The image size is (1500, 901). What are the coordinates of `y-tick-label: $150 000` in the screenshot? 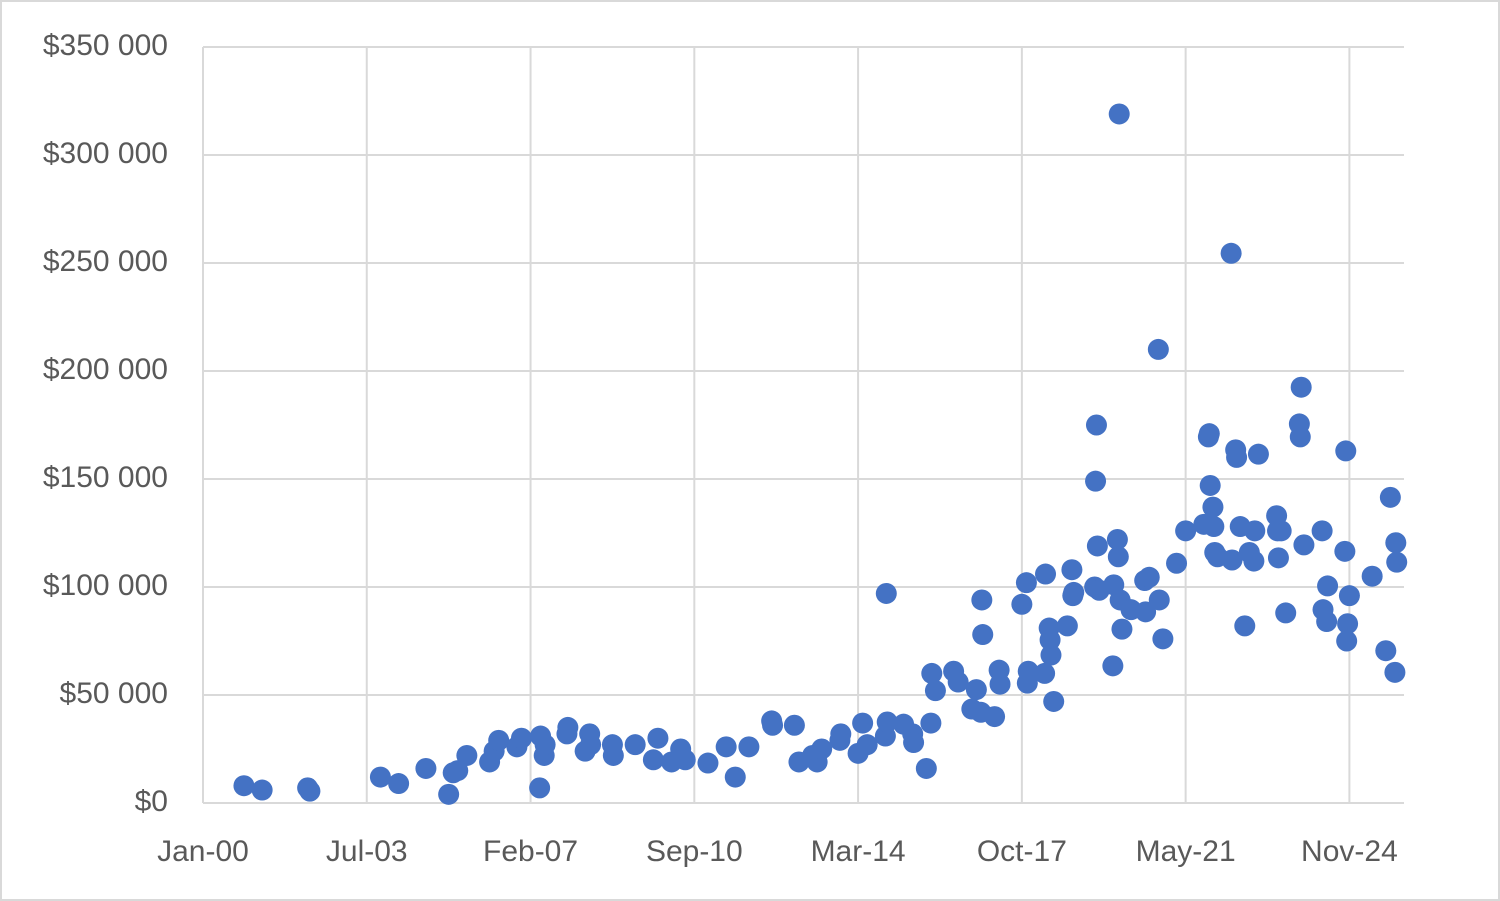 It's located at (105, 477).